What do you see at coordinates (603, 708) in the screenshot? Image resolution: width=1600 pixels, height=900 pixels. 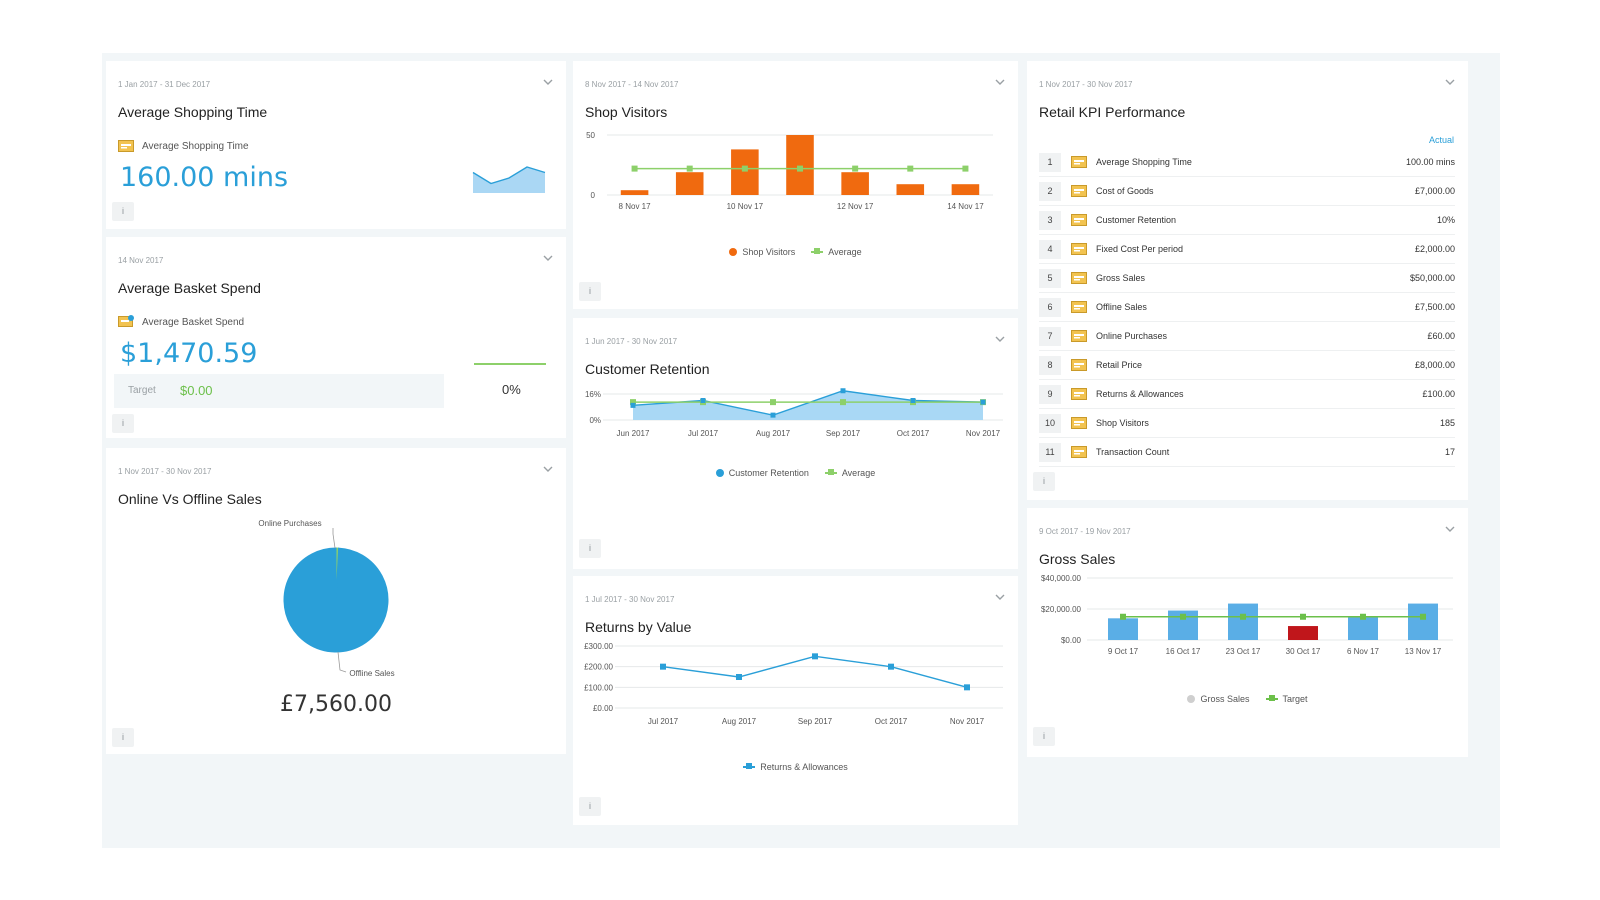 I see `y-tick-label: £0.00` at bounding box center [603, 708].